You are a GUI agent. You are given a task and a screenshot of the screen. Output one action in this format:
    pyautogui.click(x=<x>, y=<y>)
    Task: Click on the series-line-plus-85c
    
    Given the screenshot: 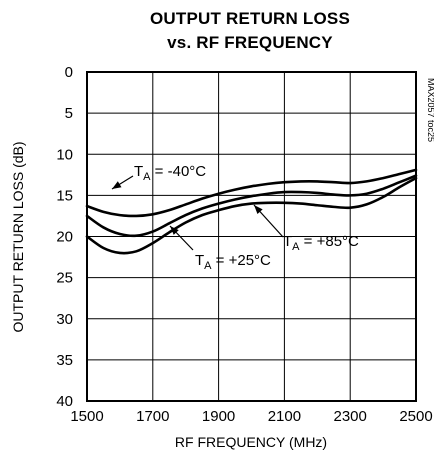 What is the action you would take?
    pyautogui.click(x=251, y=215)
    